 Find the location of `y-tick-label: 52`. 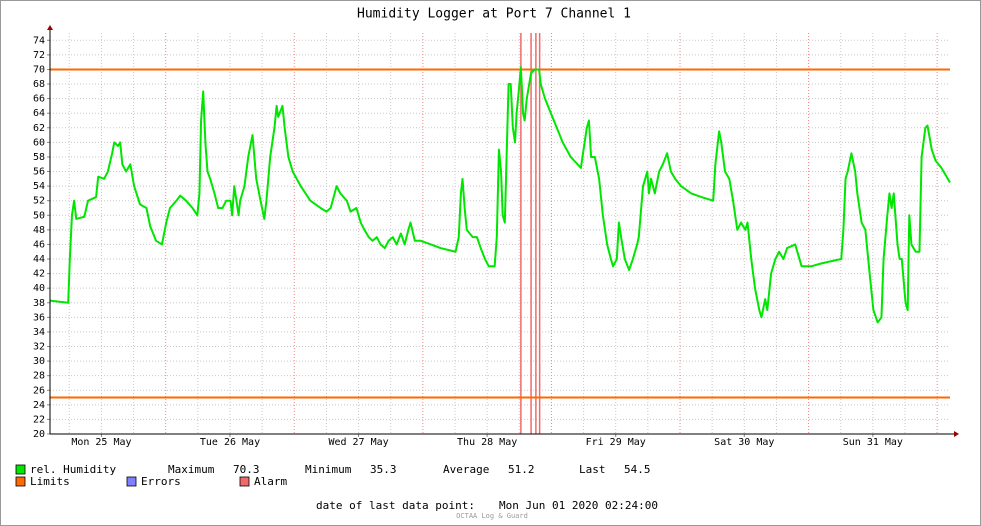

y-tick-label: 52 is located at coordinates (39, 201).